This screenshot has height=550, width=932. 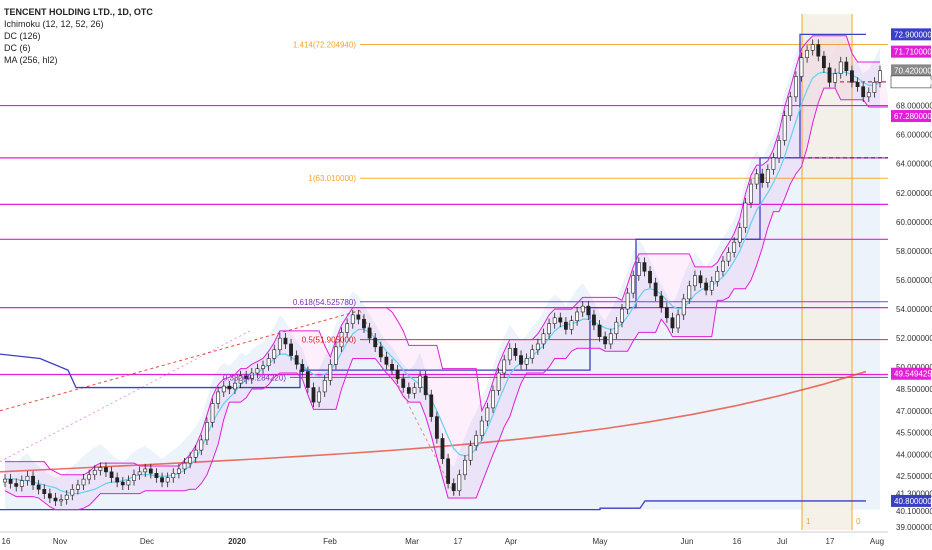 I want to click on x-tick-label: Mar, so click(x=412, y=541).